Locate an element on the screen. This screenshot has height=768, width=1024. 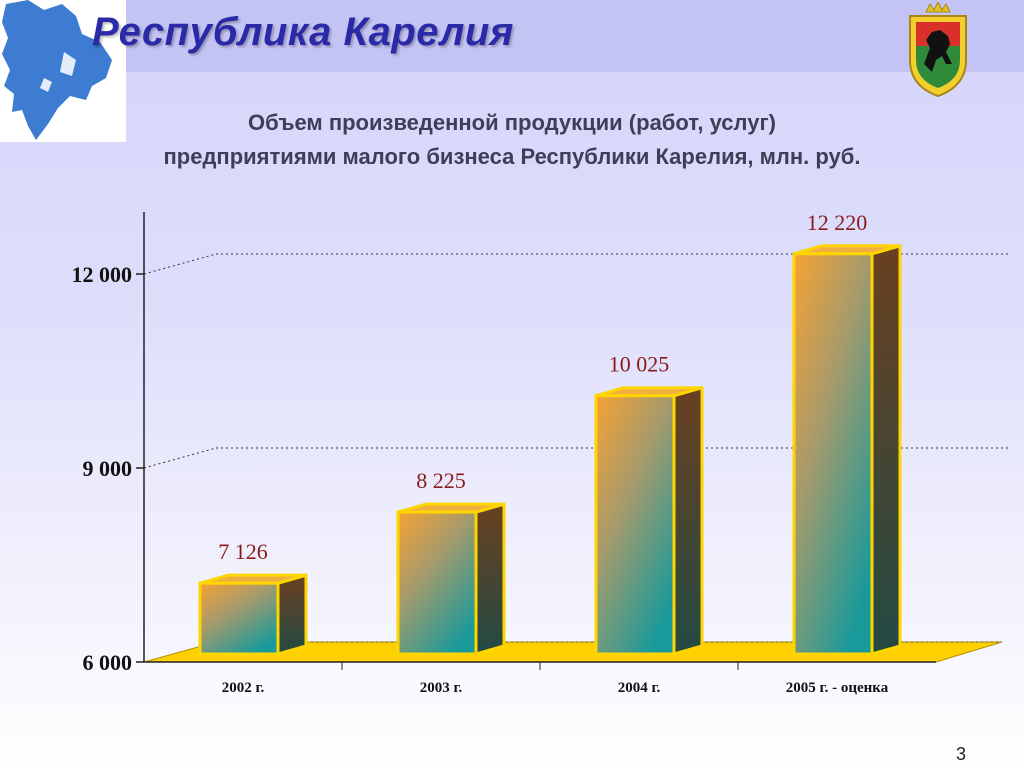
slide-title: Республика Карелия is located at coordinates (303, 32).